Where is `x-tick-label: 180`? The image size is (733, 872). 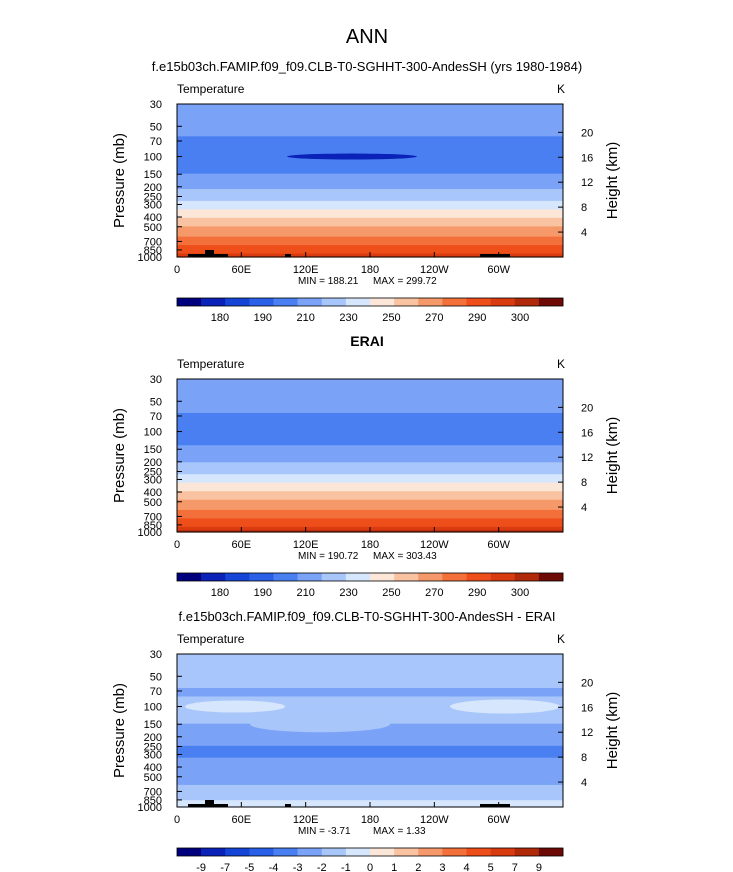 x-tick-label: 180 is located at coordinates (370, 270).